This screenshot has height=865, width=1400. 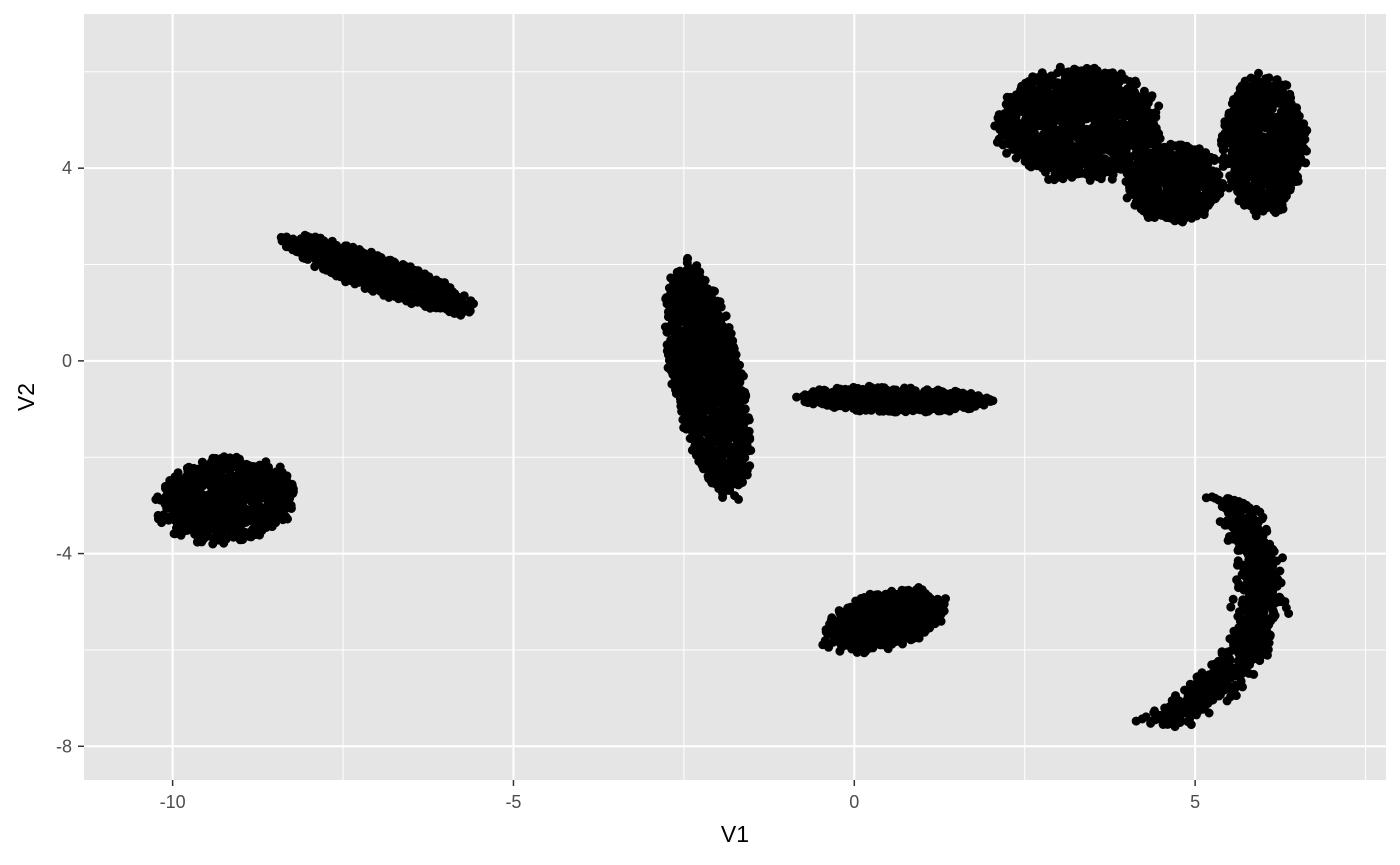 I want to click on x-tick-label: -5, so click(x=513, y=802).